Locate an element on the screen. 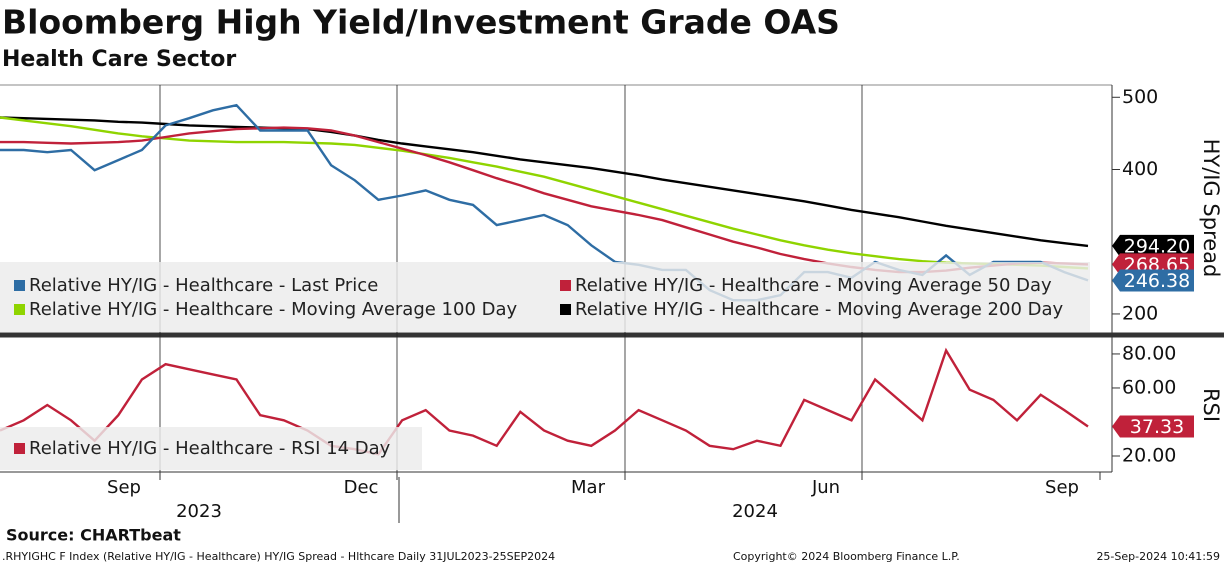 The height and width of the screenshot is (570, 1224). chart-subtitle: Health Care Sector is located at coordinates (119, 59).